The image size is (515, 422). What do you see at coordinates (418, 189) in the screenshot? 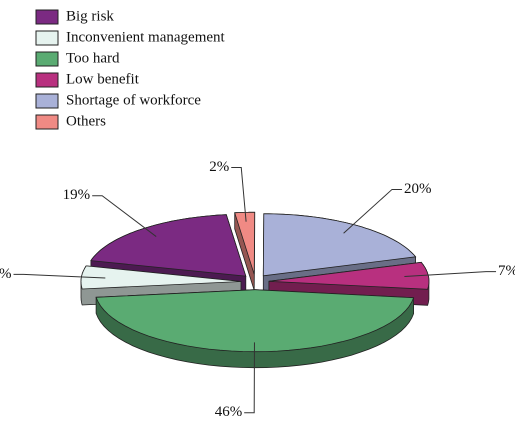
I see `data-label: 20%` at bounding box center [418, 189].